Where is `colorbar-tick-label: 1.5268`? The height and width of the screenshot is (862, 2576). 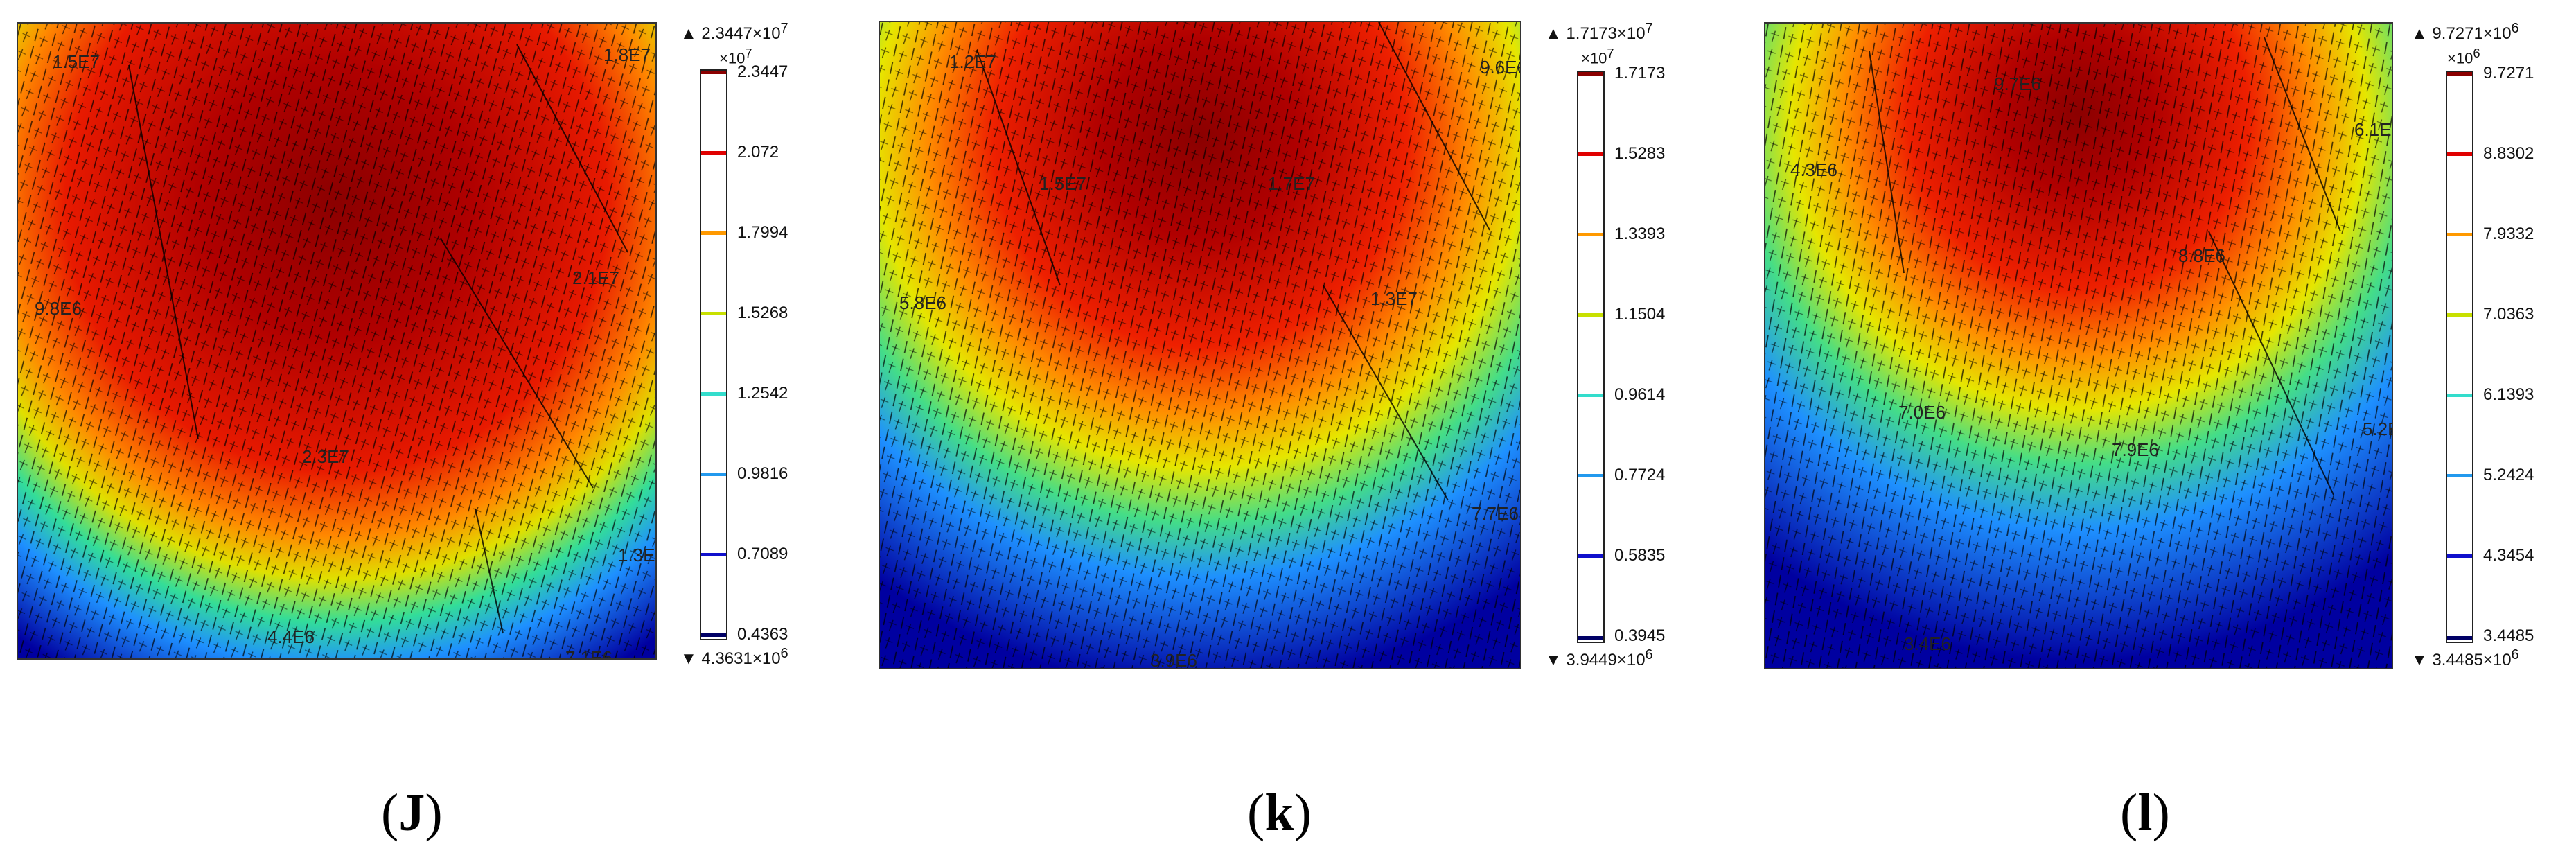 colorbar-tick-label: 1.5268 is located at coordinates (762, 313).